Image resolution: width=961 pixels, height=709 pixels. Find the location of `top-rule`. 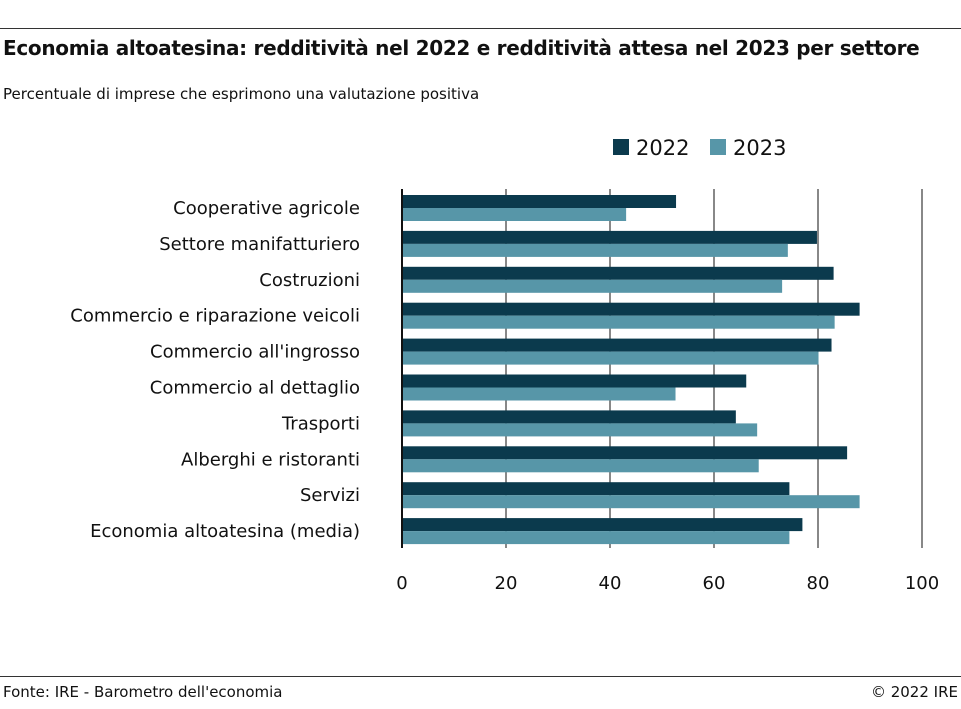

top-rule is located at coordinates (480, 28).